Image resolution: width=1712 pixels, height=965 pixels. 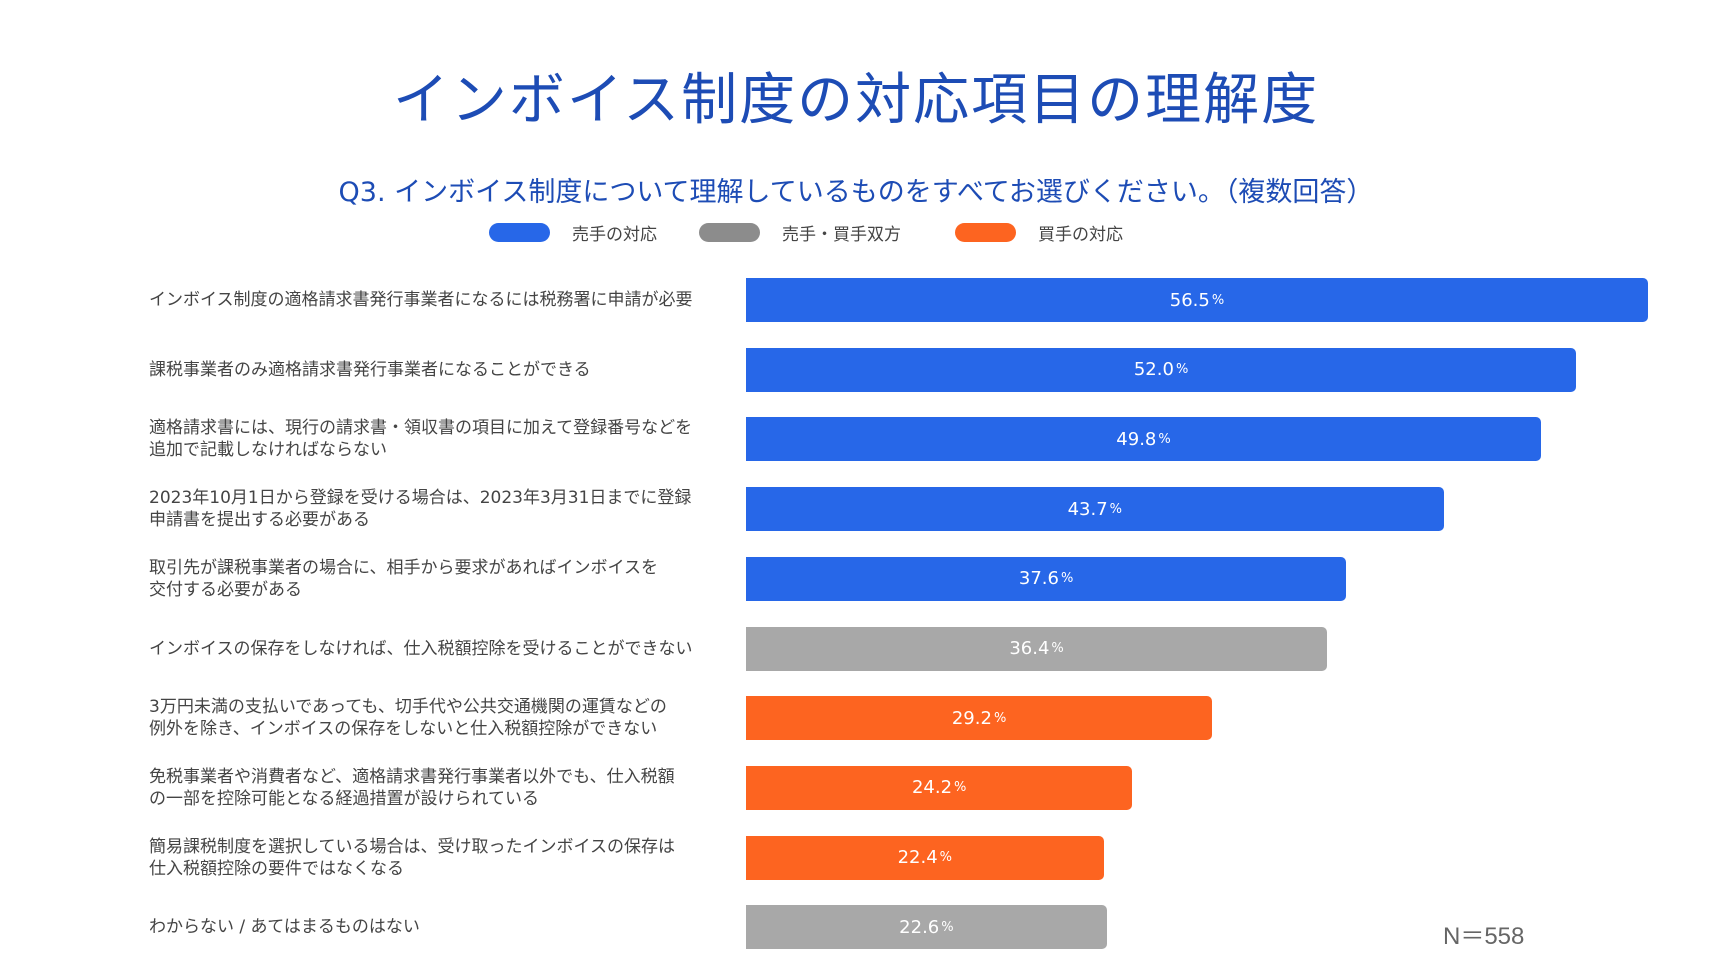 I want to click on bar-buyer: 24.2%, so click(x=939, y=787).